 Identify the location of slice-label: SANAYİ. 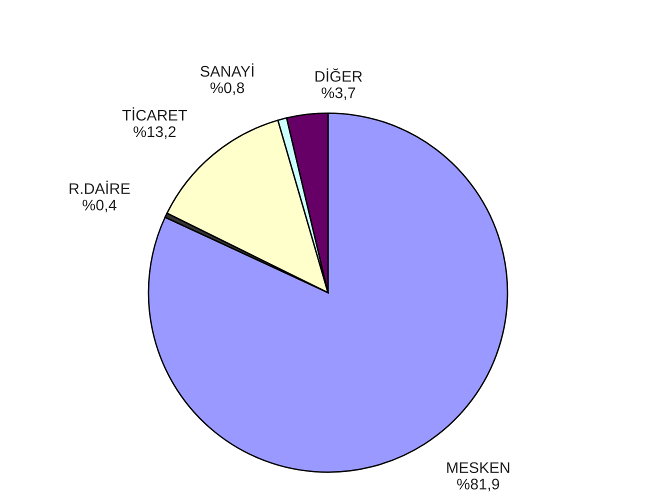
(227, 70).